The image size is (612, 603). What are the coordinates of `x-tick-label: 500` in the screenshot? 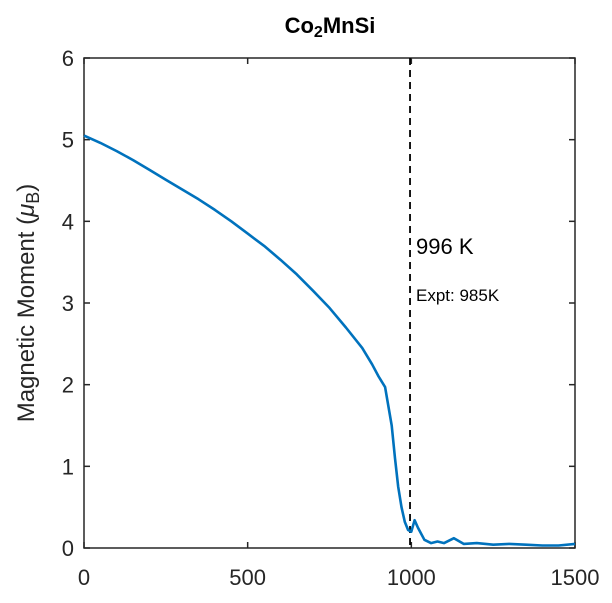 It's located at (247, 577).